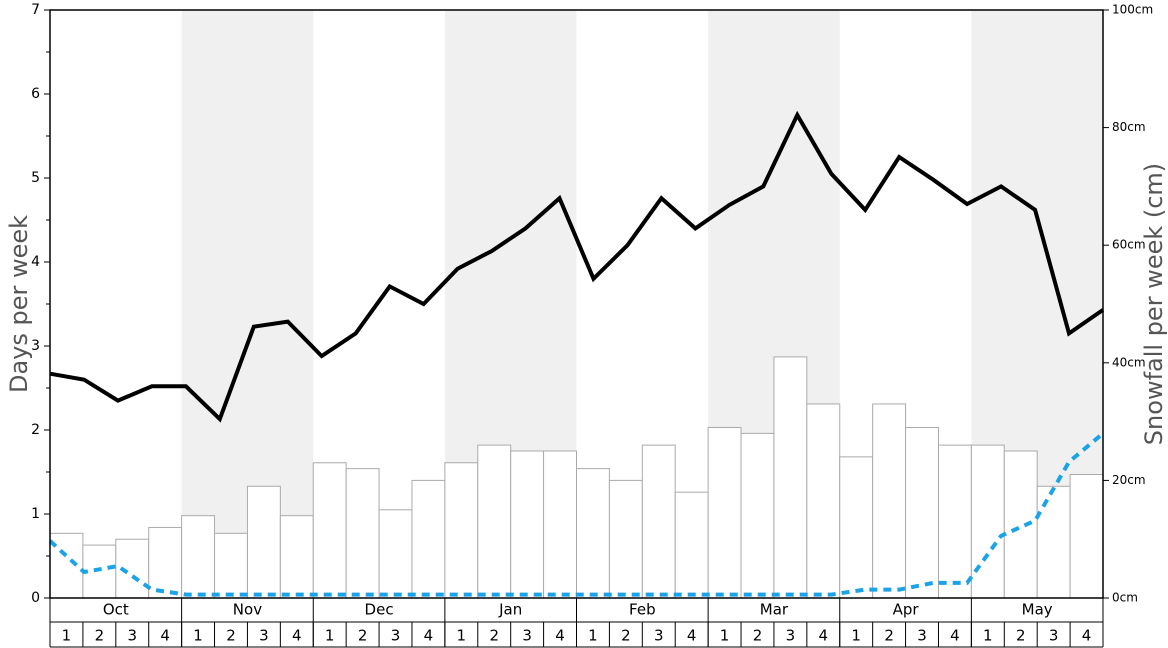  I want to click on y2-tick-label: 100cm, so click(1132, 10).